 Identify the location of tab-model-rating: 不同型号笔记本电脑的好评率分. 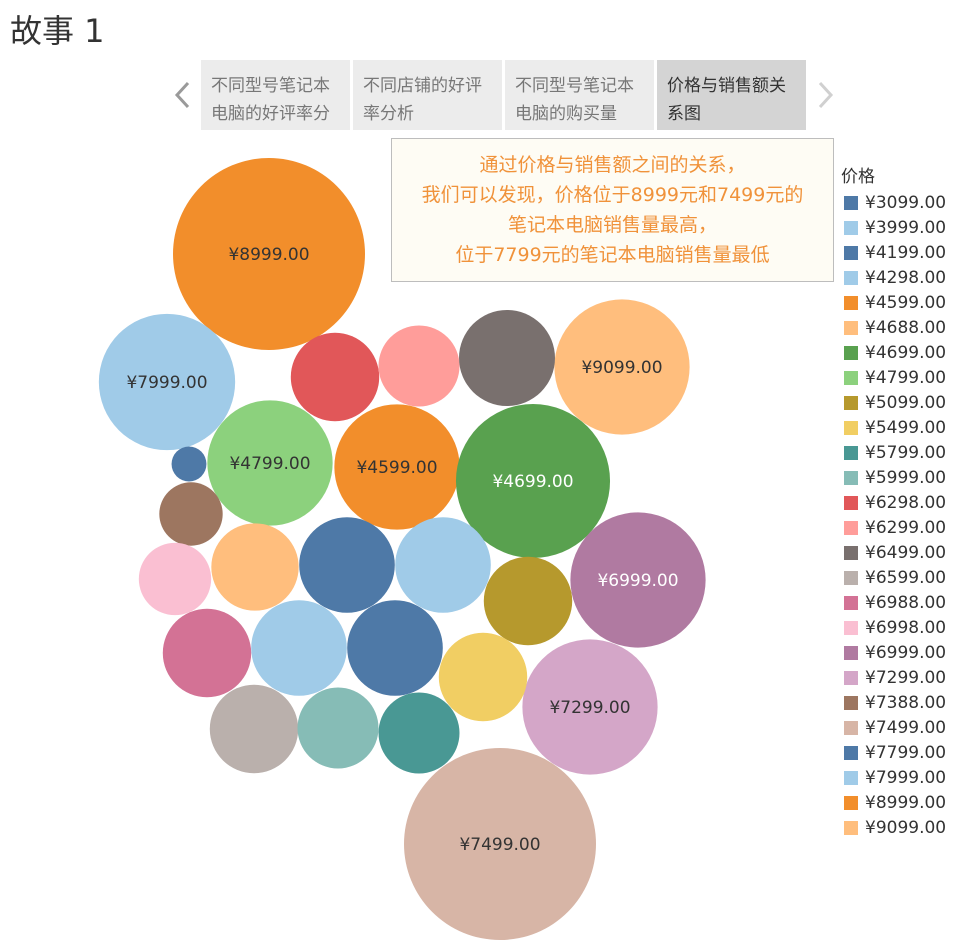
(275, 95).